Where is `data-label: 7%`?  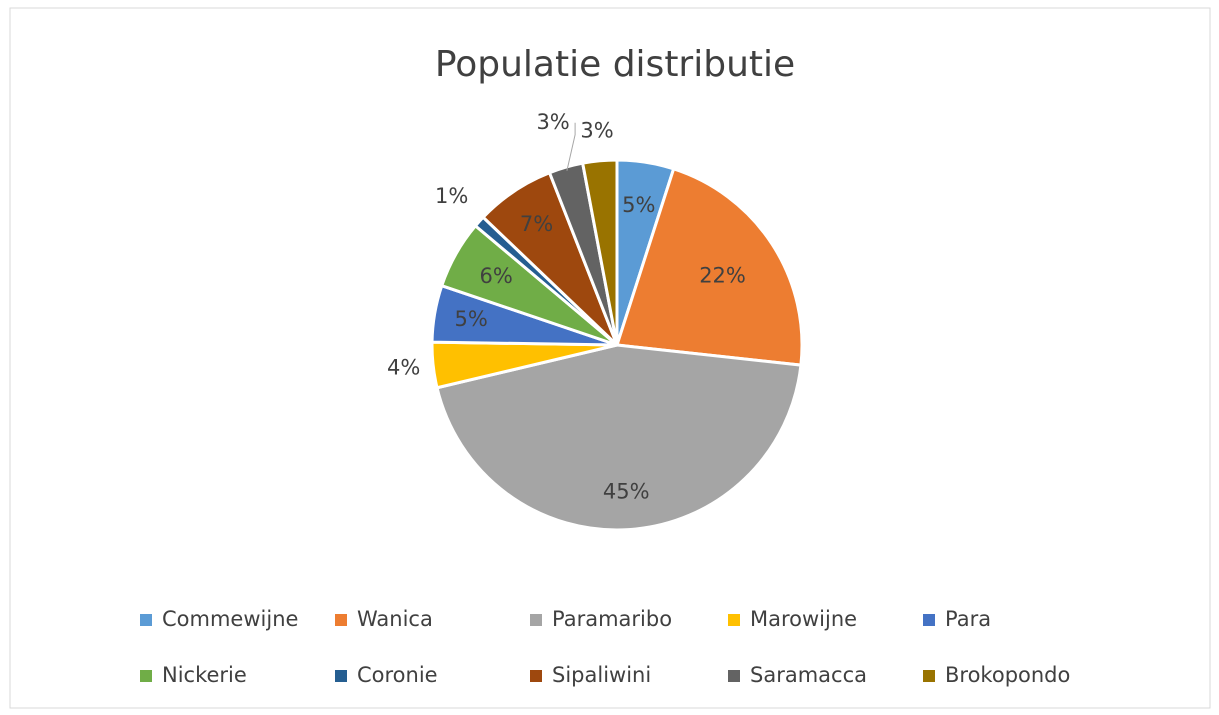
data-label: 7% is located at coordinates (536, 224).